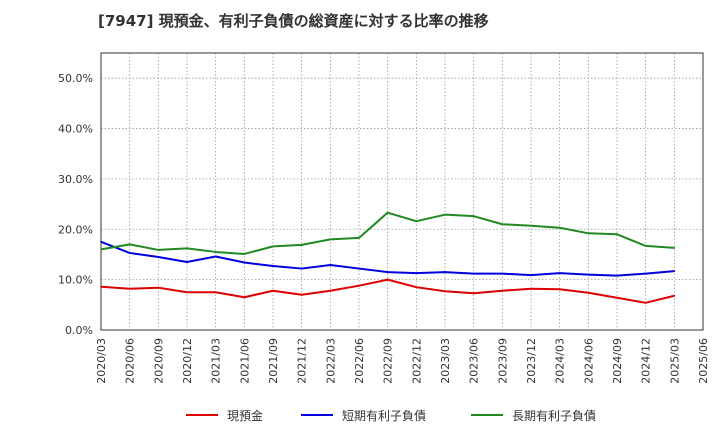 This screenshot has height=440, width=720. What do you see at coordinates (674, 361) in the screenshot?
I see `x-tick-label: 2025/03` at bounding box center [674, 361].